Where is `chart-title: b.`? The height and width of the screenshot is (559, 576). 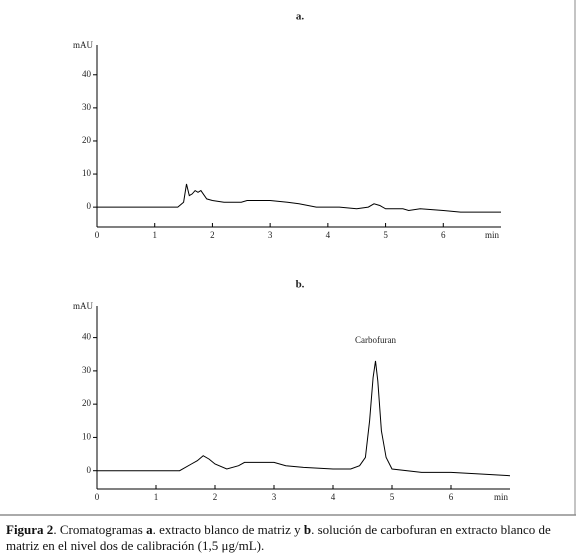
chart-title: b. is located at coordinates (300, 285).